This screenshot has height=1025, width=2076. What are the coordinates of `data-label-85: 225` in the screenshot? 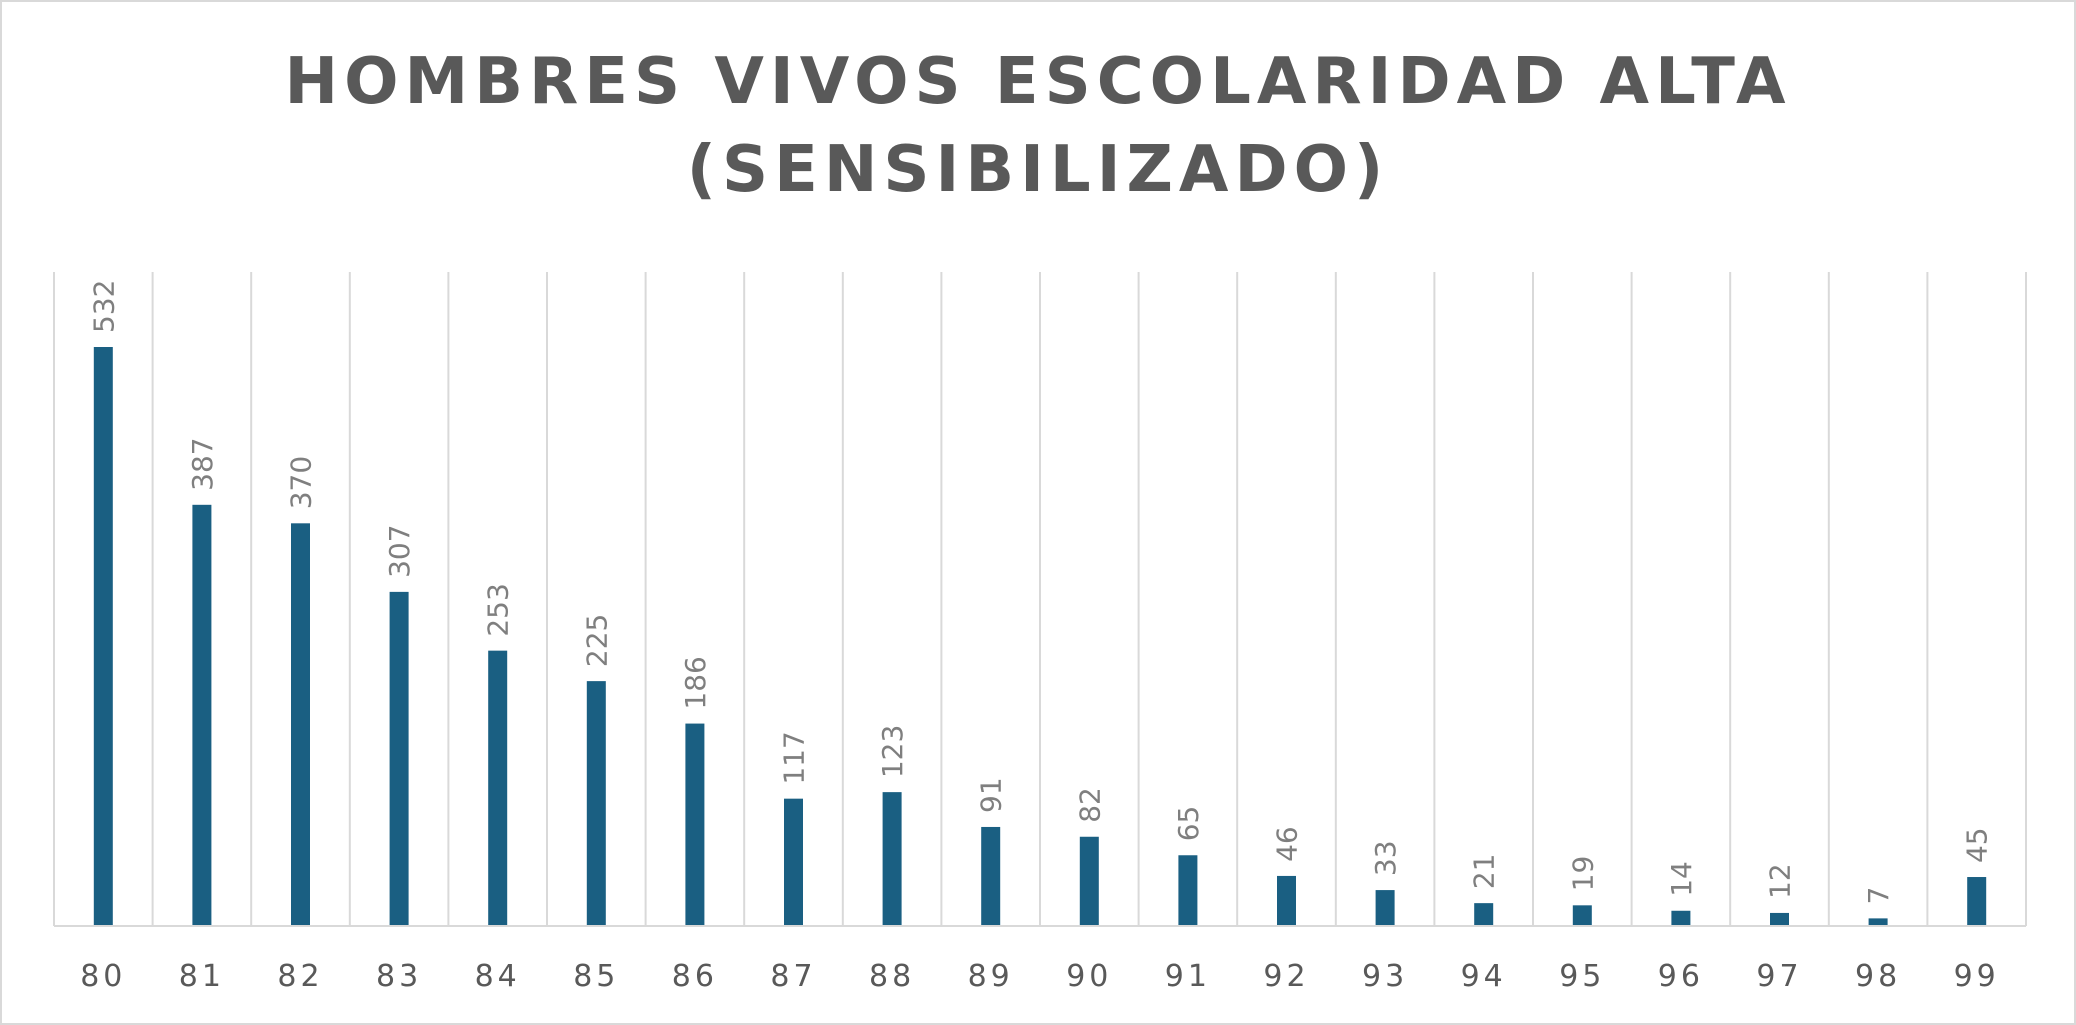 It's located at (596, 640).